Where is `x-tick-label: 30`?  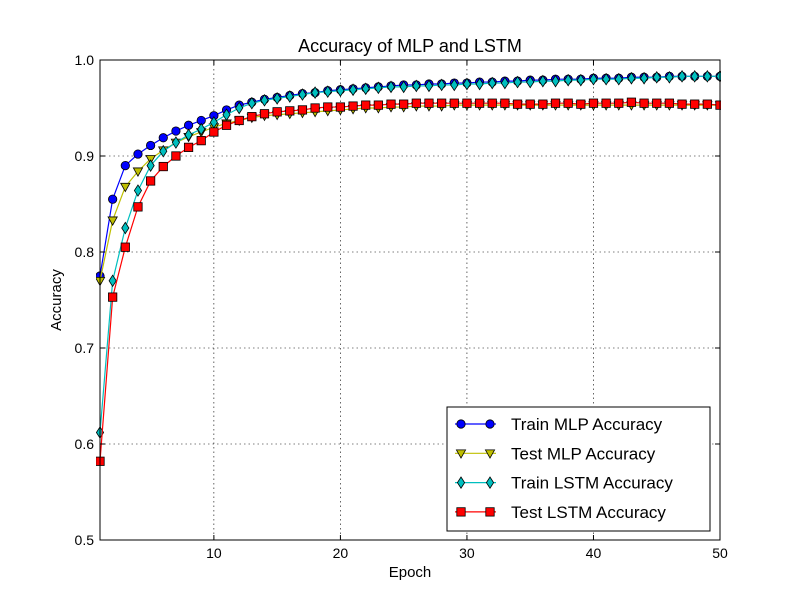
x-tick-label: 30 is located at coordinates (467, 553).